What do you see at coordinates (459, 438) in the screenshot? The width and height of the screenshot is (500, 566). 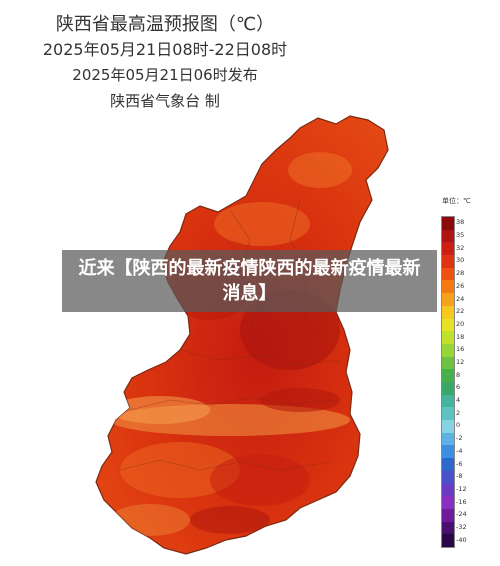 I see `legend-label: -2` at bounding box center [459, 438].